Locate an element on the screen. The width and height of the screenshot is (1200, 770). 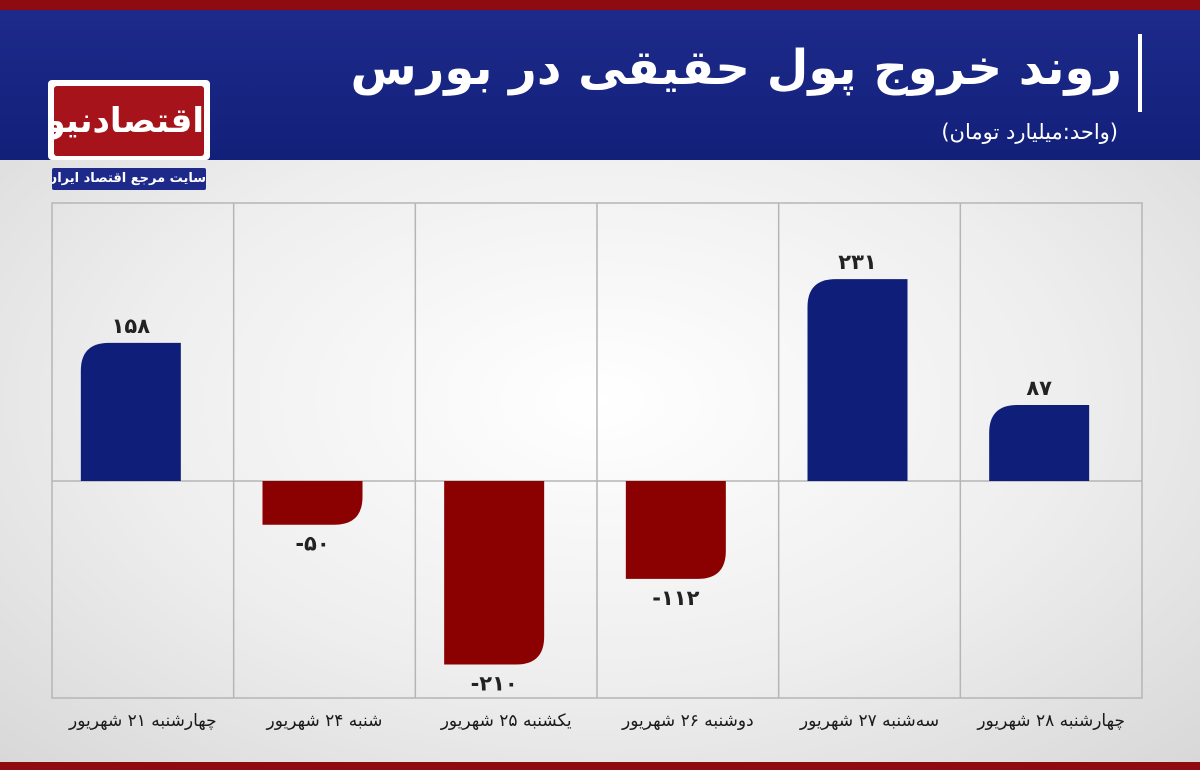
data-label: -۲۱۰ is located at coordinates (494, 684).